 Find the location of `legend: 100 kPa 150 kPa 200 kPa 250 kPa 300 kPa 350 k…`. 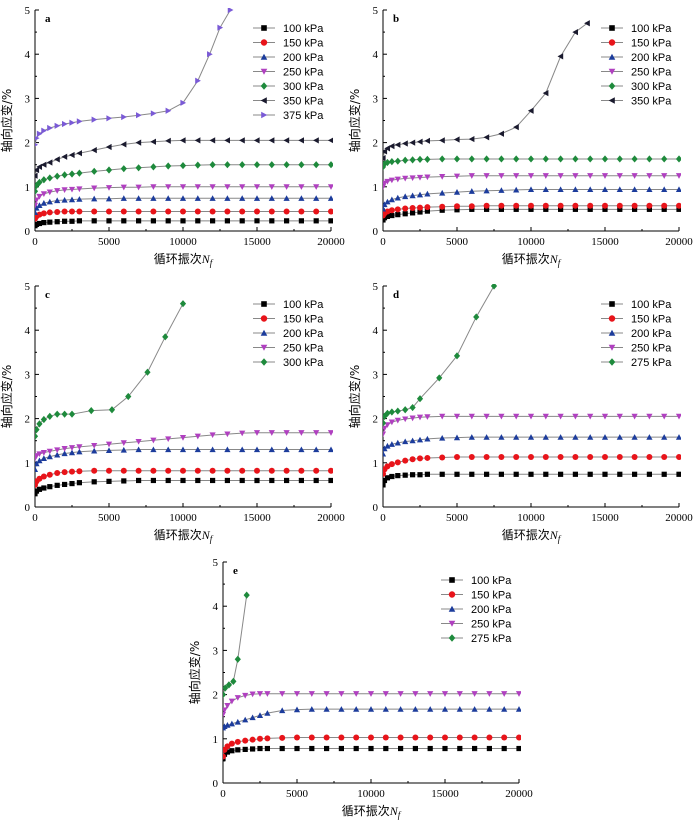

legend: 100 kPa 150 kPa 200 kPa 250 kPa 300 kPa 350 k… is located at coordinates (636, 65).